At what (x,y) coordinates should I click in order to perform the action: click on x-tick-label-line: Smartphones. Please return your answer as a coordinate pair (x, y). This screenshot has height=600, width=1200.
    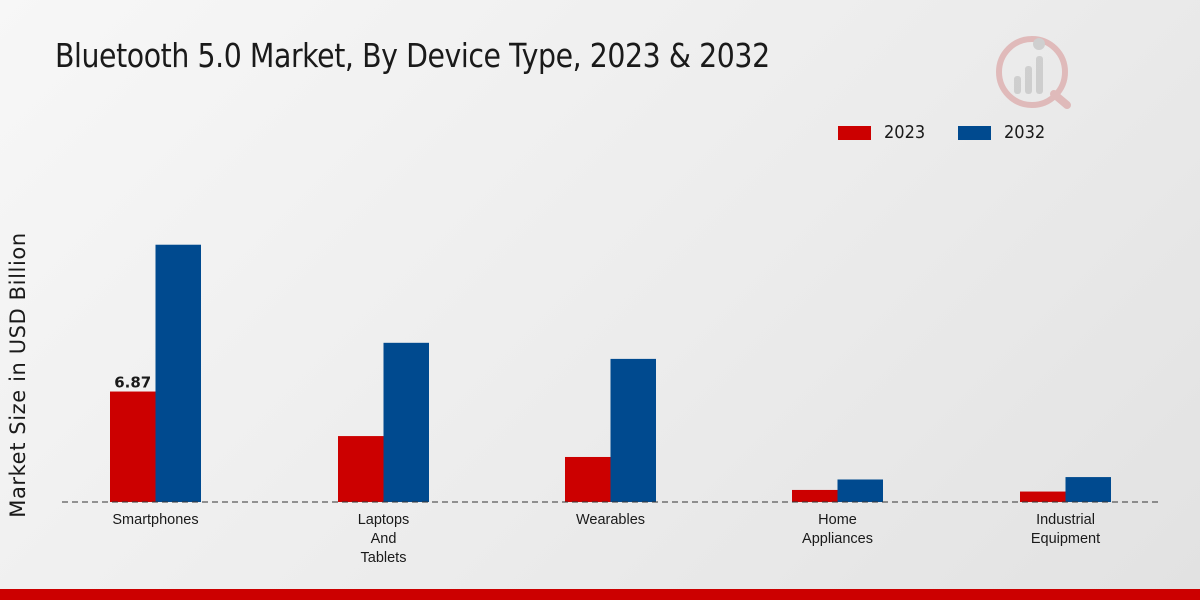
    Looking at the image, I should click on (155, 520).